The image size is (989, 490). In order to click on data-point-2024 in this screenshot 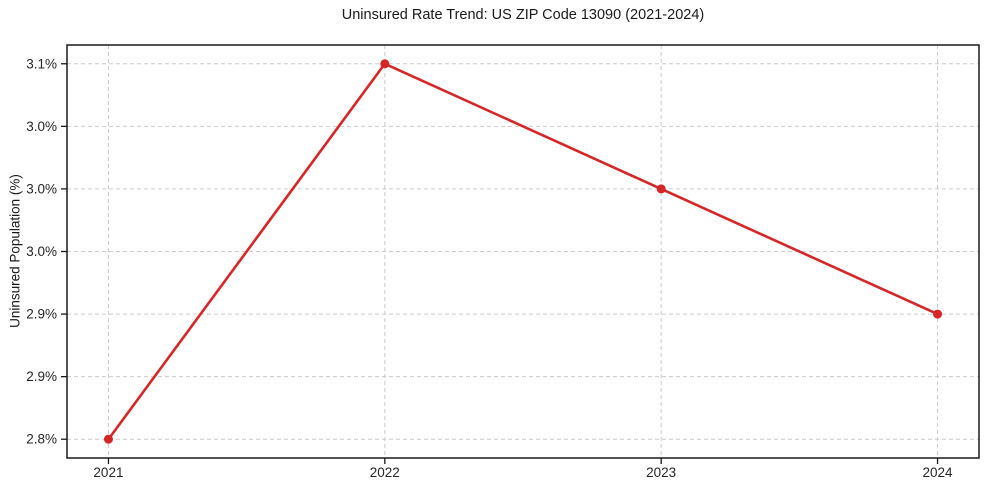, I will do `click(938, 314)`.